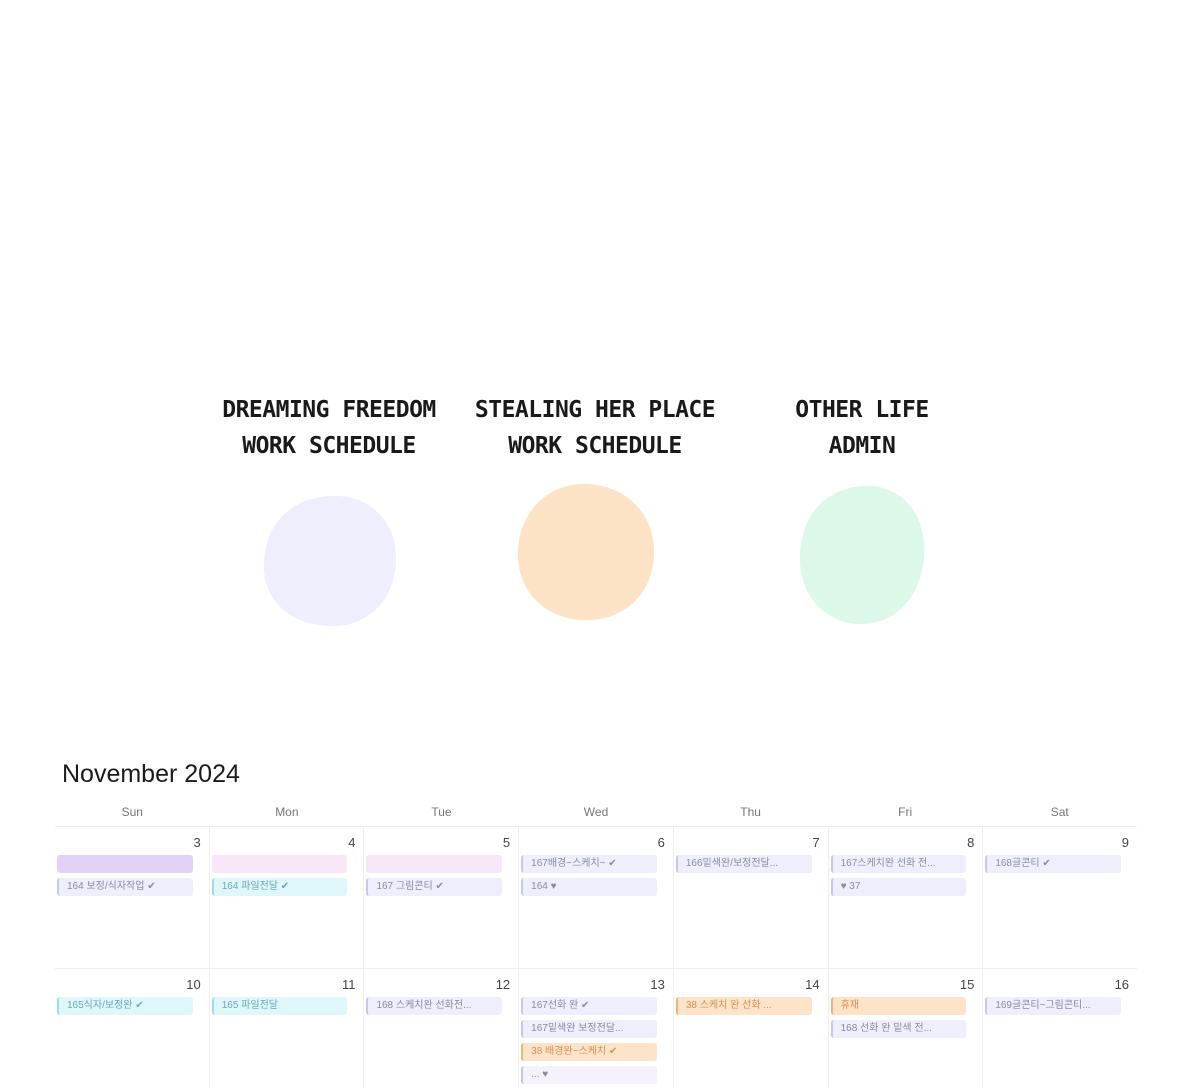 The height and width of the screenshot is (1089, 1179). Describe the element at coordinates (329, 410) in the screenshot. I see `legend-line1: DREAMING FREEDOM` at that location.